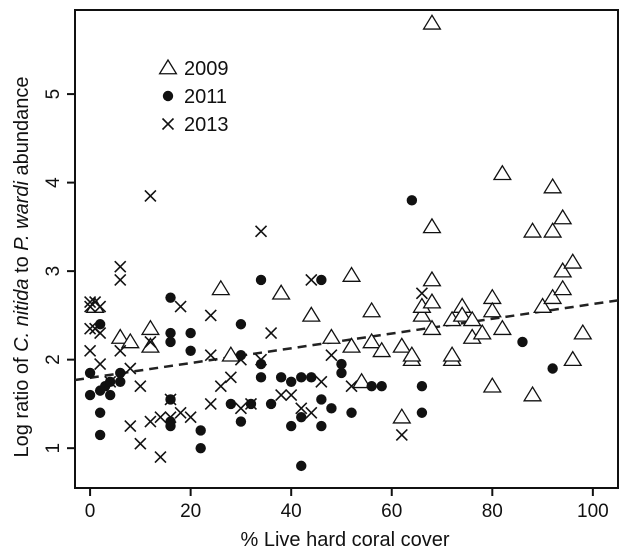 This screenshot has width=625, height=553. What do you see at coordinates (291, 511) in the screenshot?
I see `x-tick-label: 40` at bounding box center [291, 511].